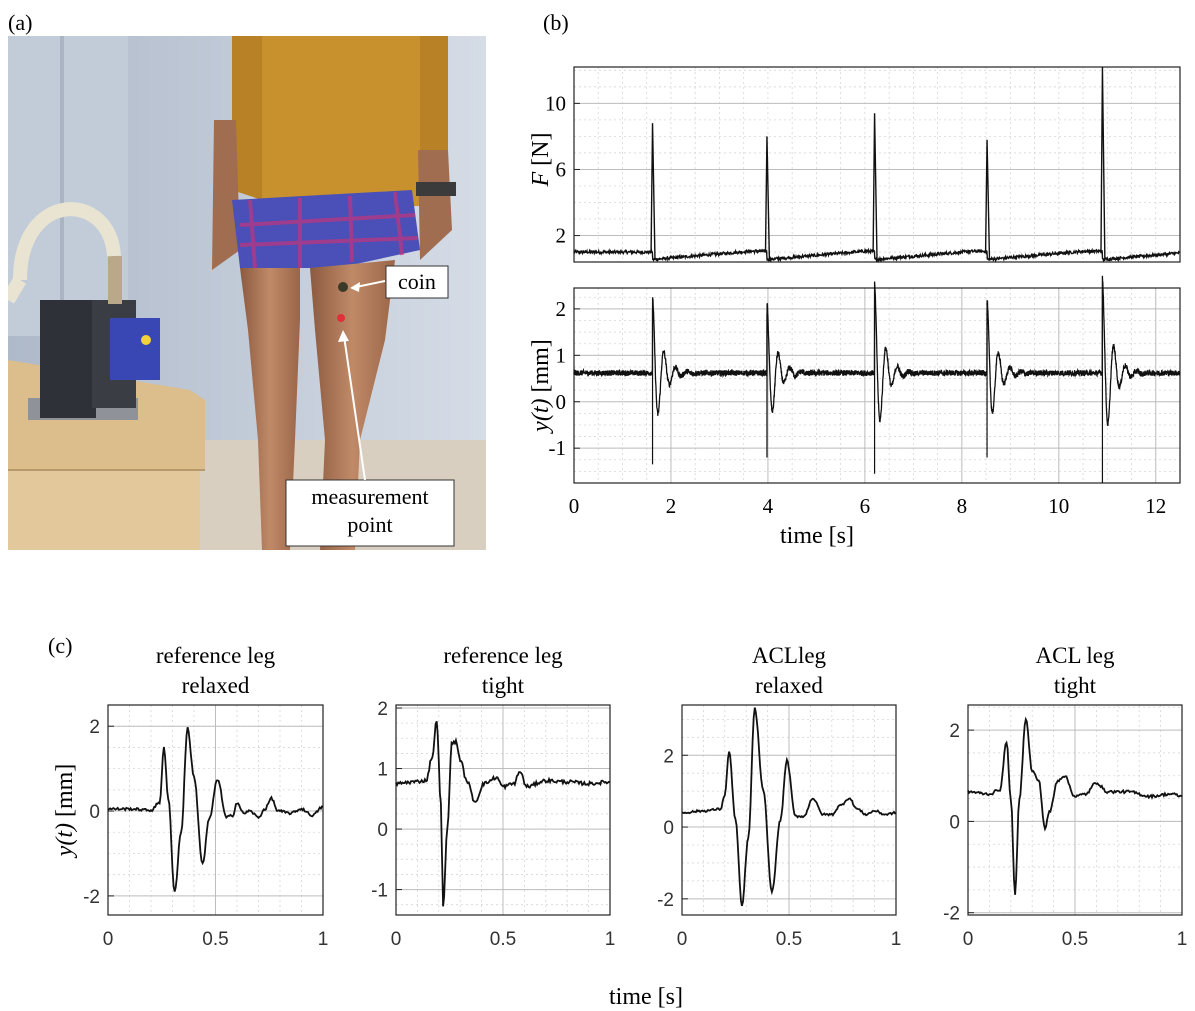 The height and width of the screenshot is (1011, 1195). I want to click on right-leg, so click(352, 405).